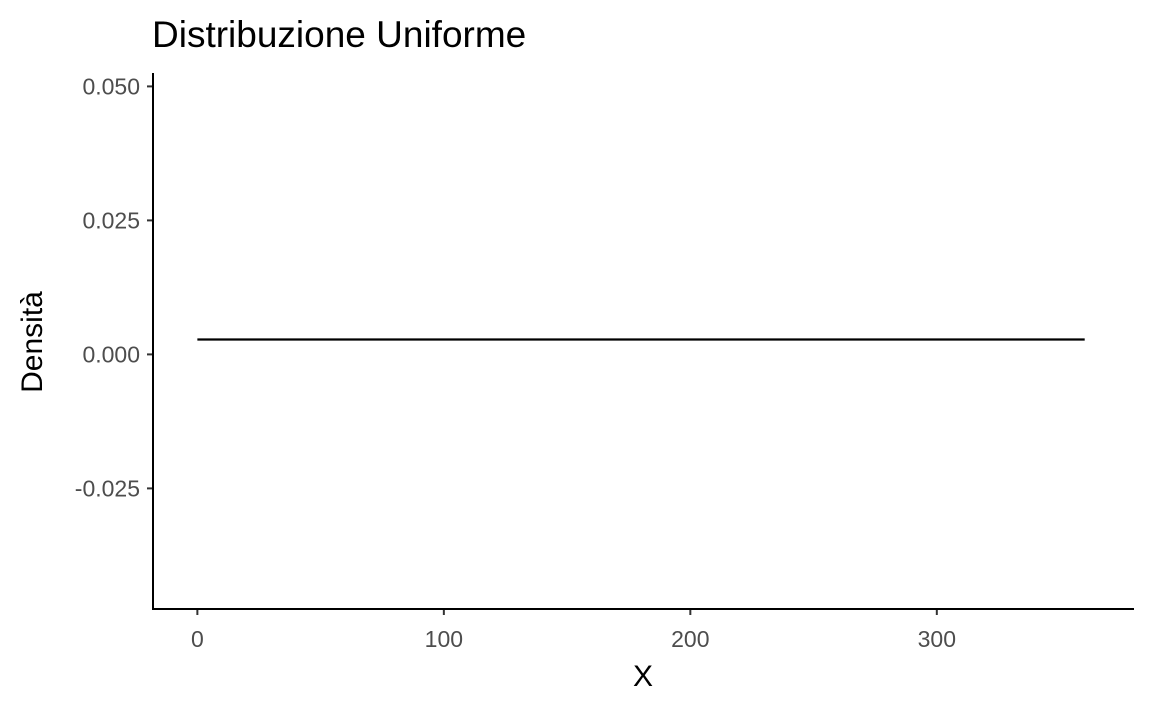 Image resolution: width=1152 pixels, height=711 pixels. What do you see at coordinates (114, 287) in the screenshot?
I see `y-axis-ticks: 0.050 0.025 0.000 -0.025` at bounding box center [114, 287].